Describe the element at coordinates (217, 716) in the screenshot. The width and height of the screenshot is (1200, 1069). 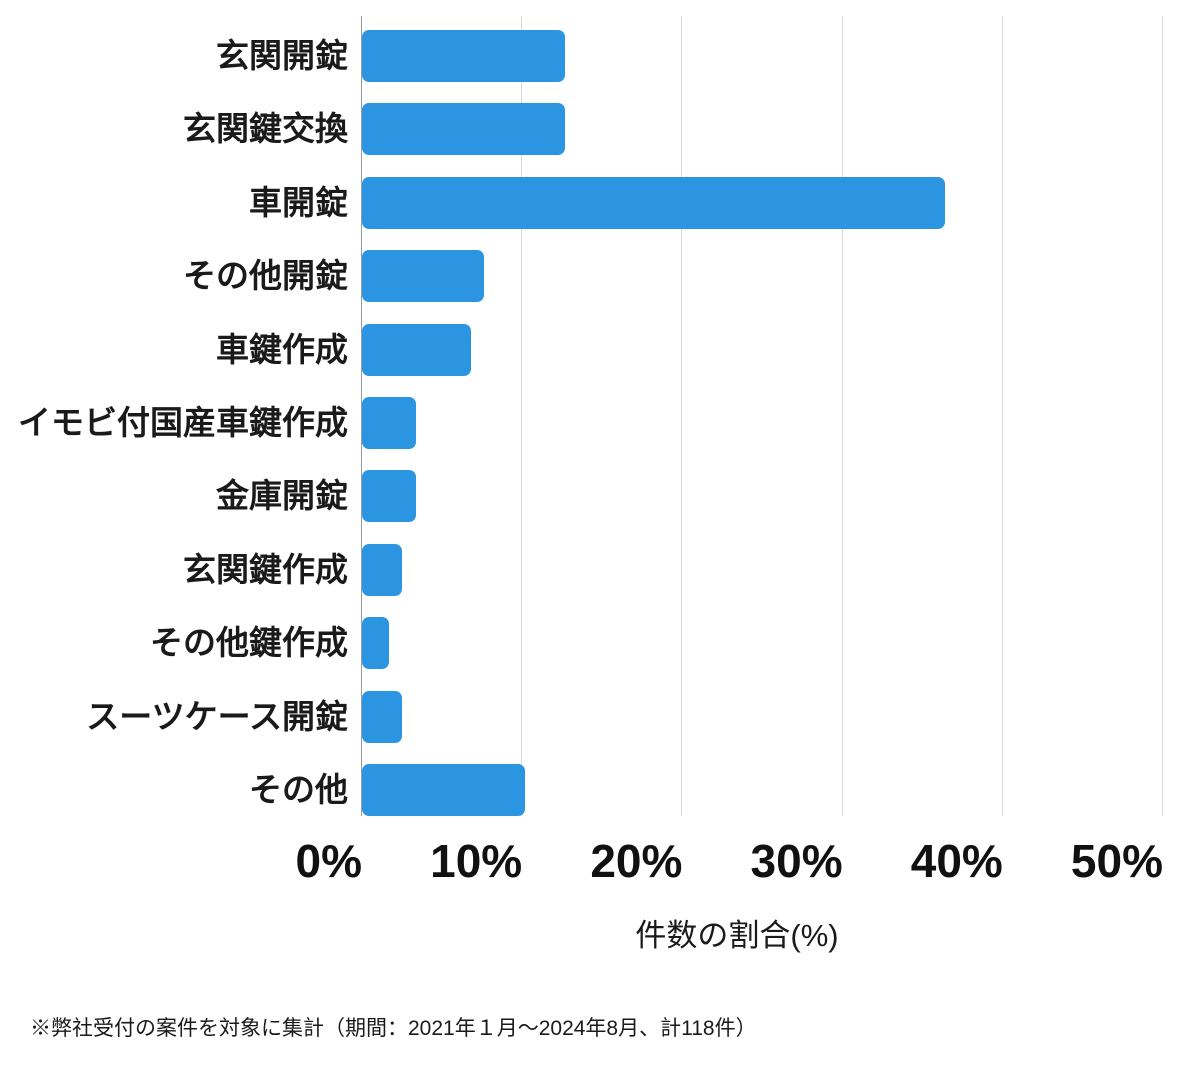
I see `category-label: スーツケース開錠` at that location.